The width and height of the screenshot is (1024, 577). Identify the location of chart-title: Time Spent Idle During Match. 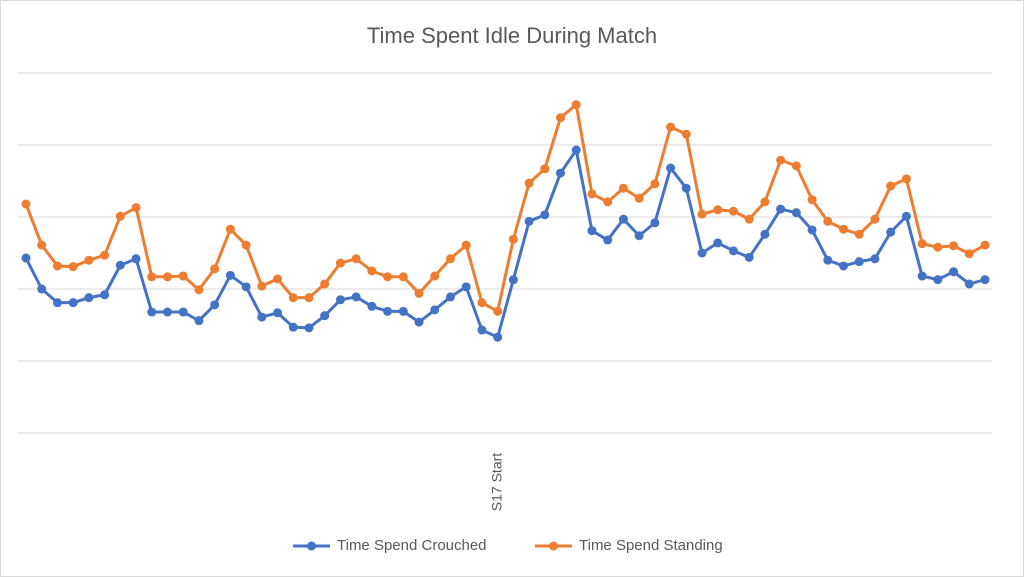
(512, 35).